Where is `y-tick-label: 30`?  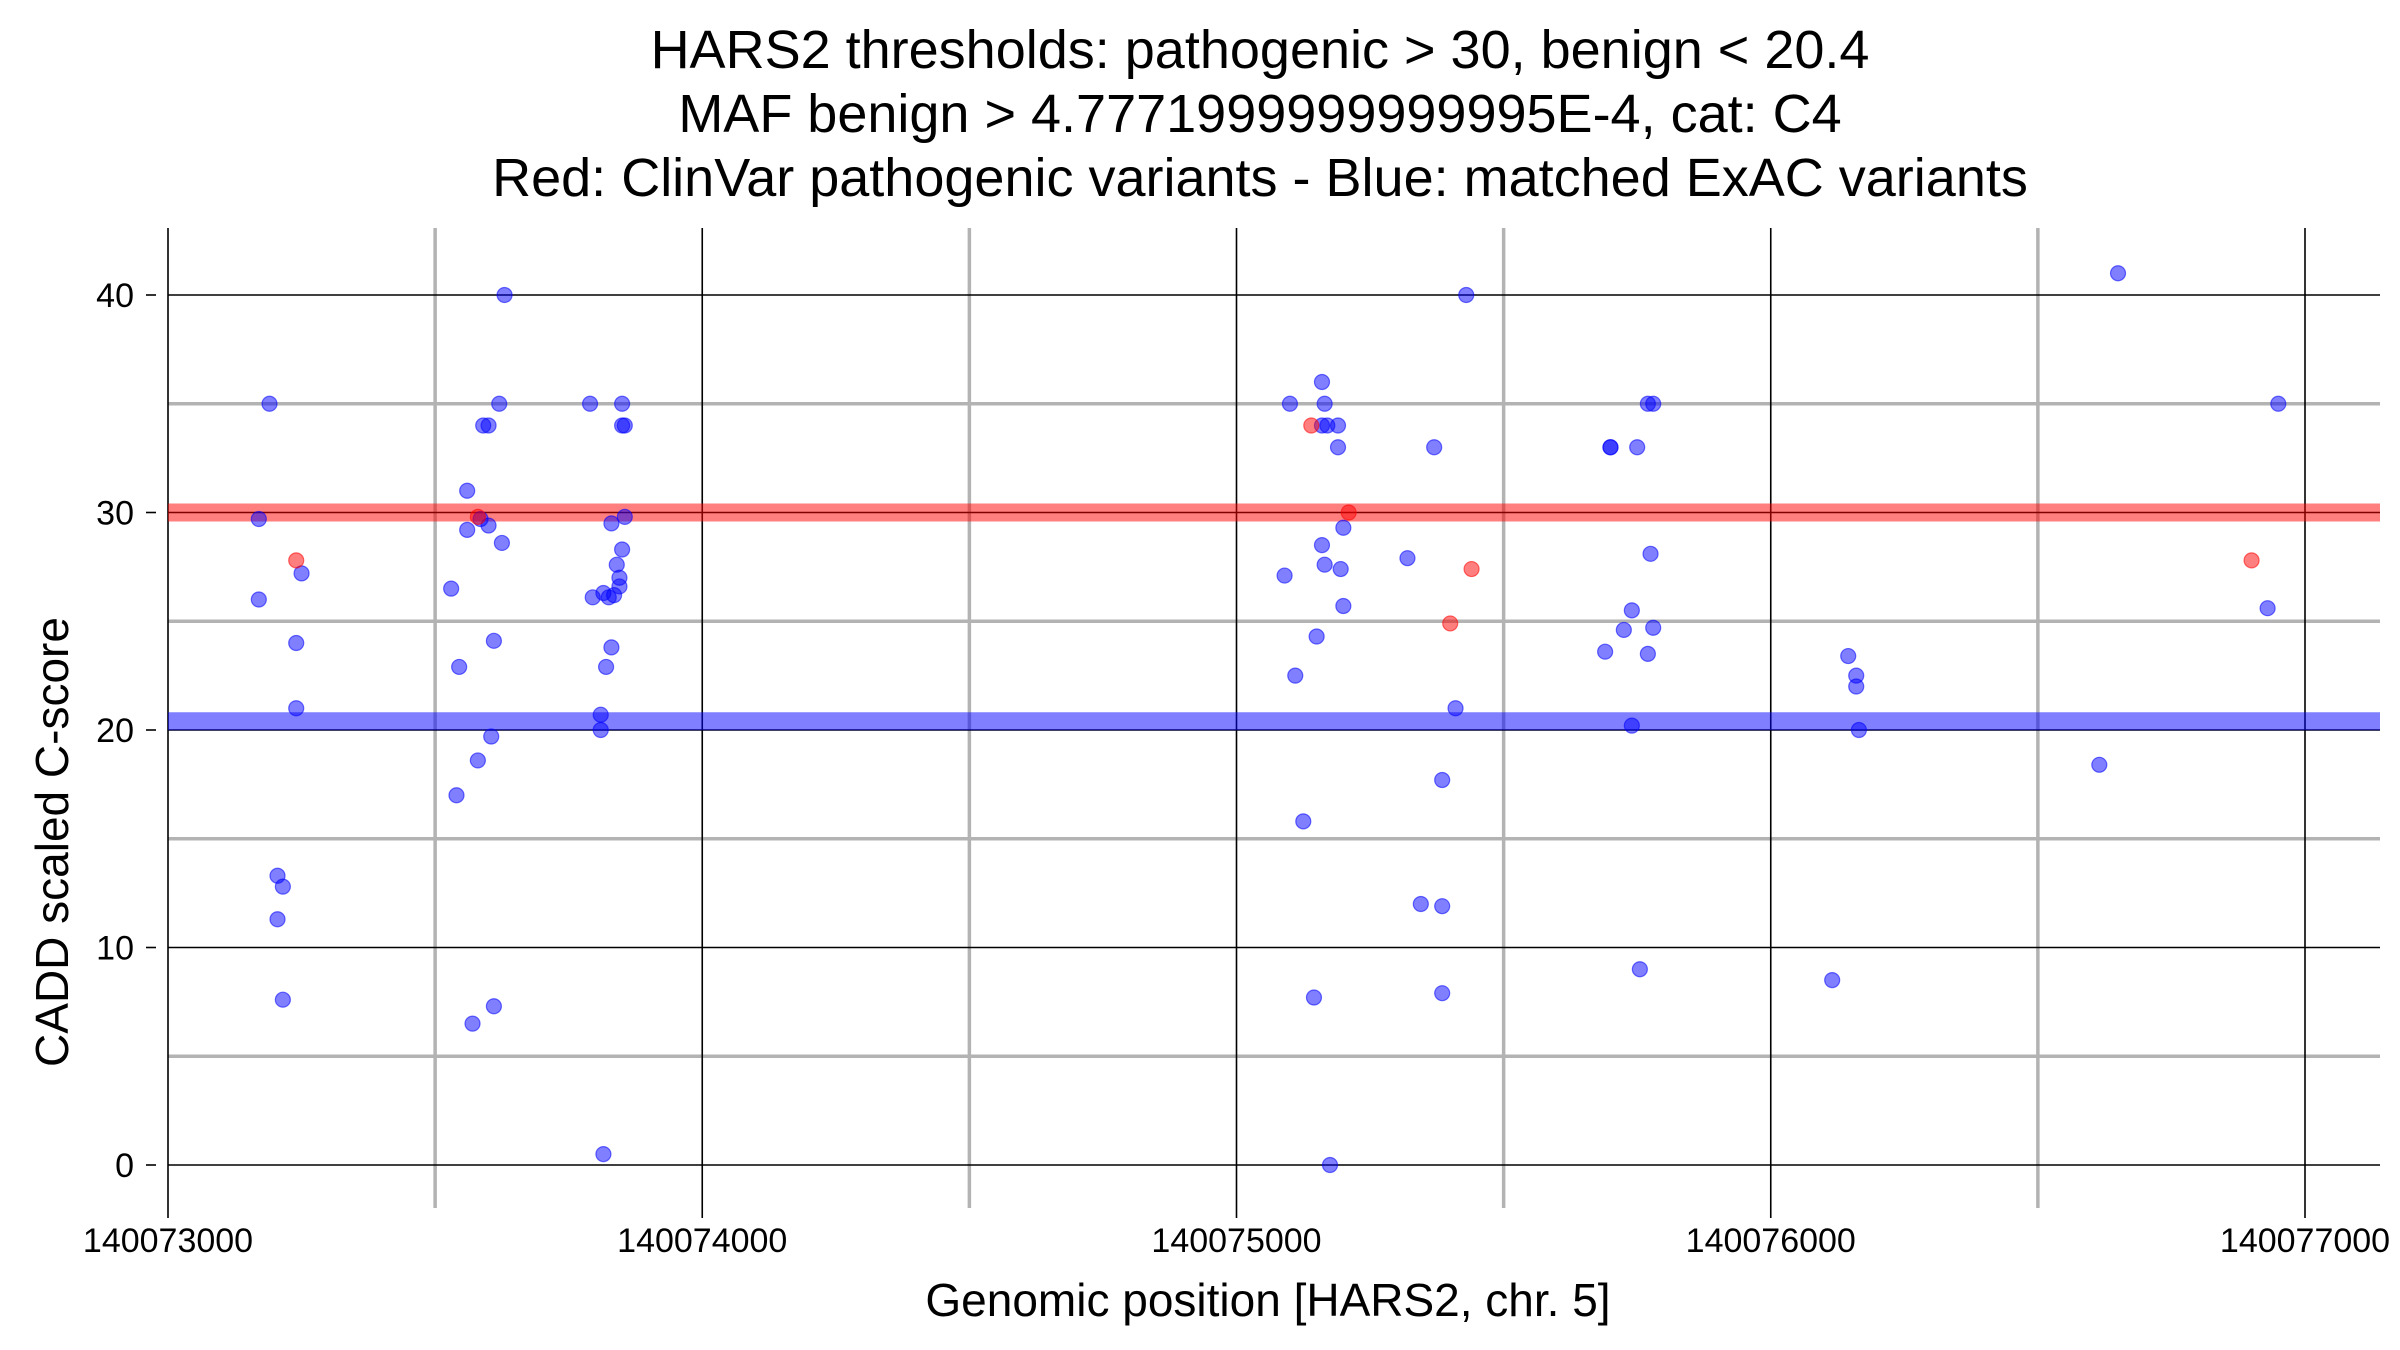 y-tick-label: 30 is located at coordinates (115, 514).